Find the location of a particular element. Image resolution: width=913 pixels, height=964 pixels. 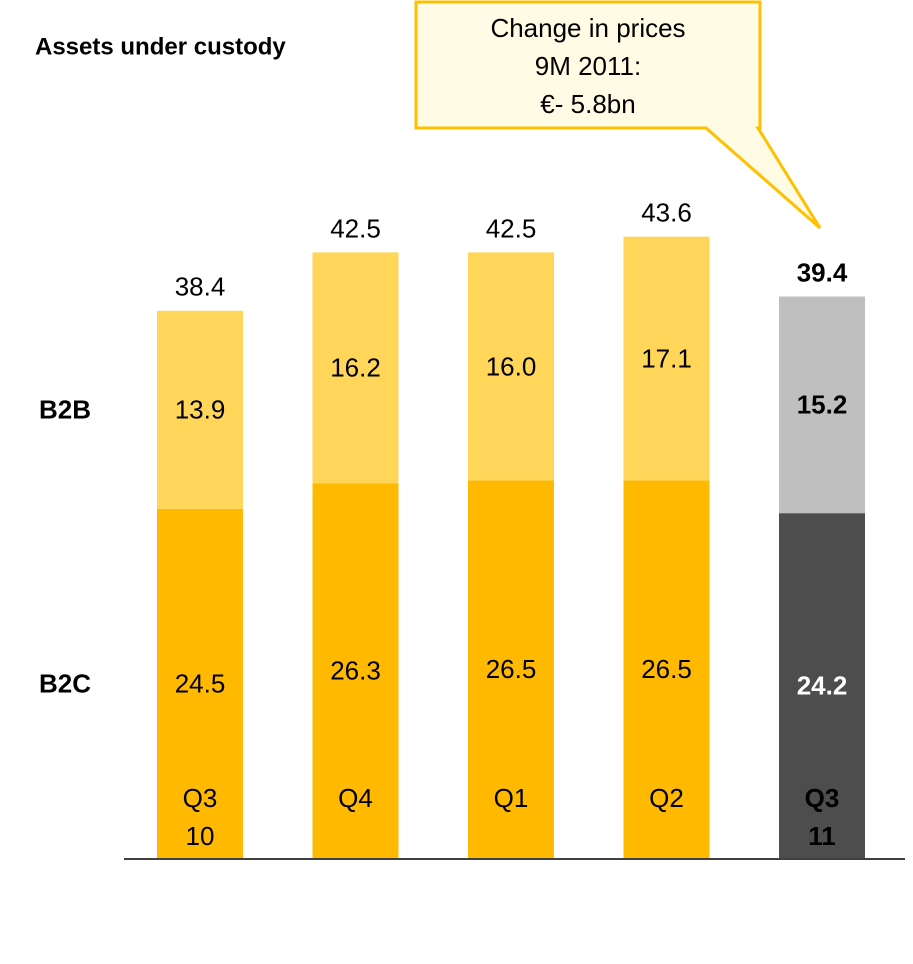

value-label: 16.2 is located at coordinates (355, 368).